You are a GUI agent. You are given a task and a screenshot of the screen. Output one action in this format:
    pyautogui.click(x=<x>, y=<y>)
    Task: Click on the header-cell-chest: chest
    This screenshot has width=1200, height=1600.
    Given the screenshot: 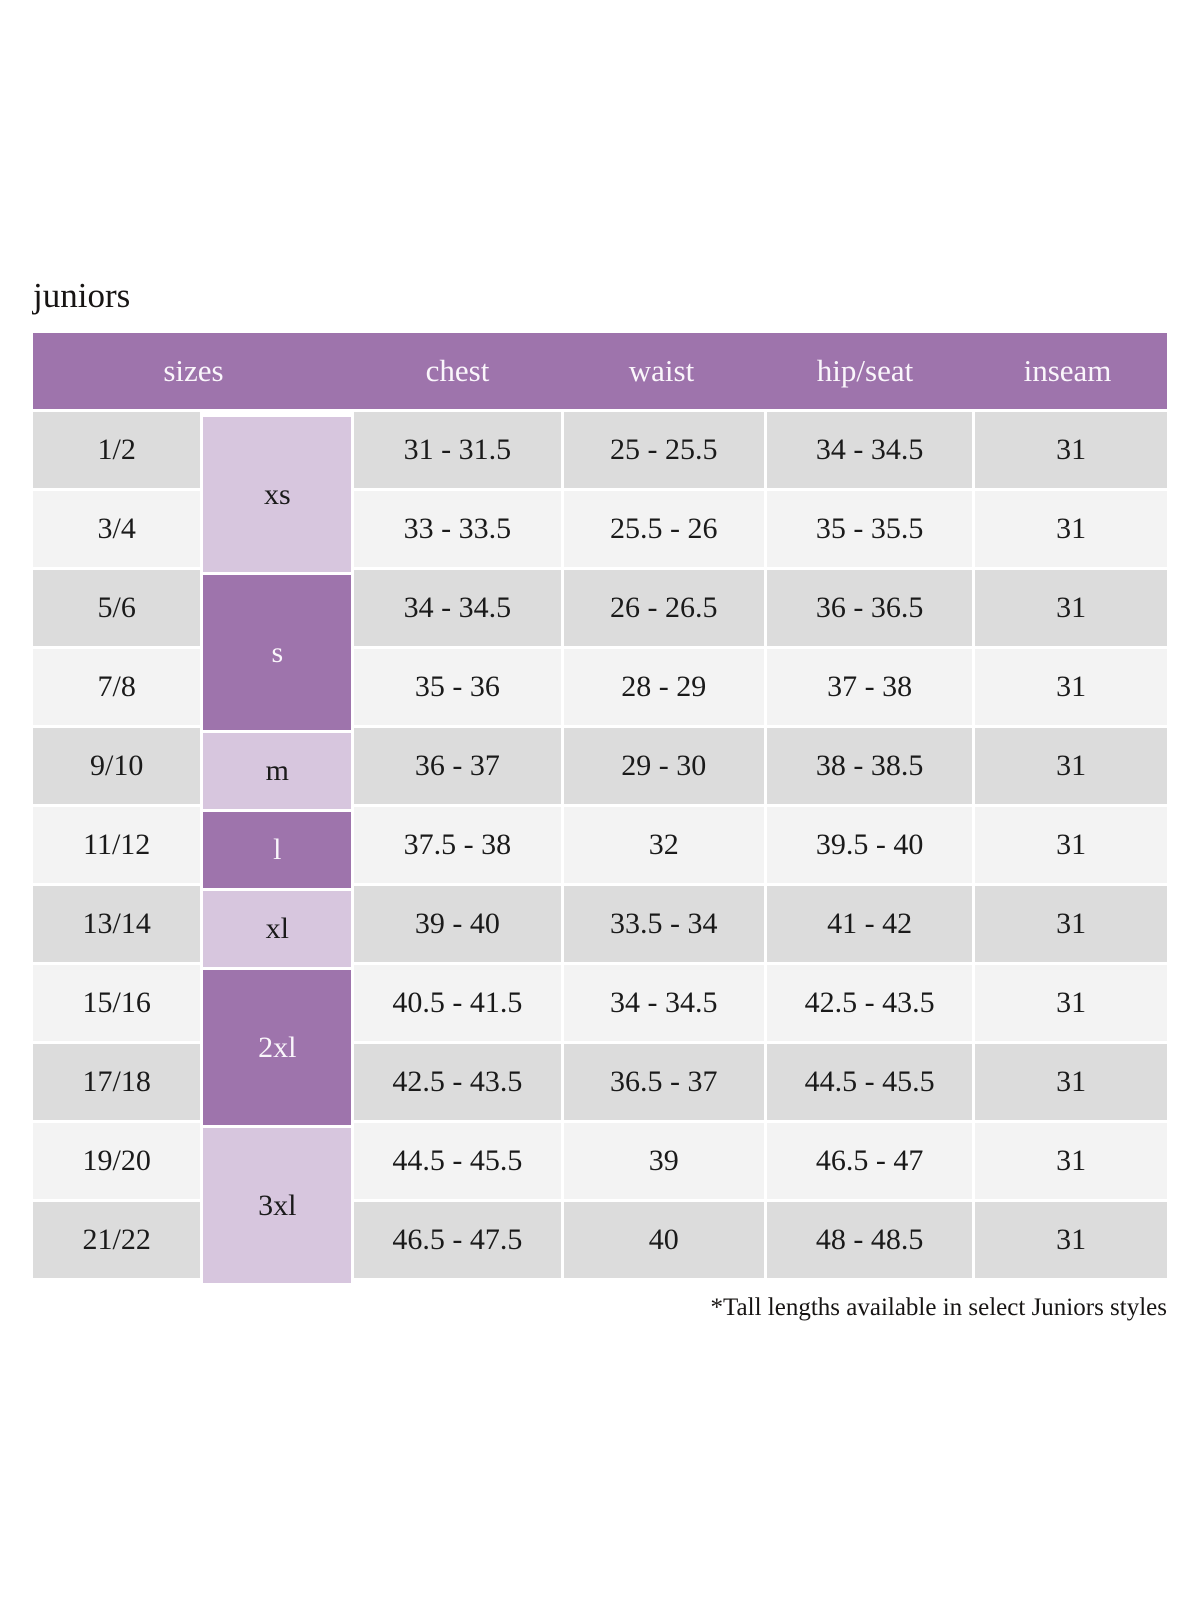 What is the action you would take?
    pyautogui.click(x=457, y=370)
    